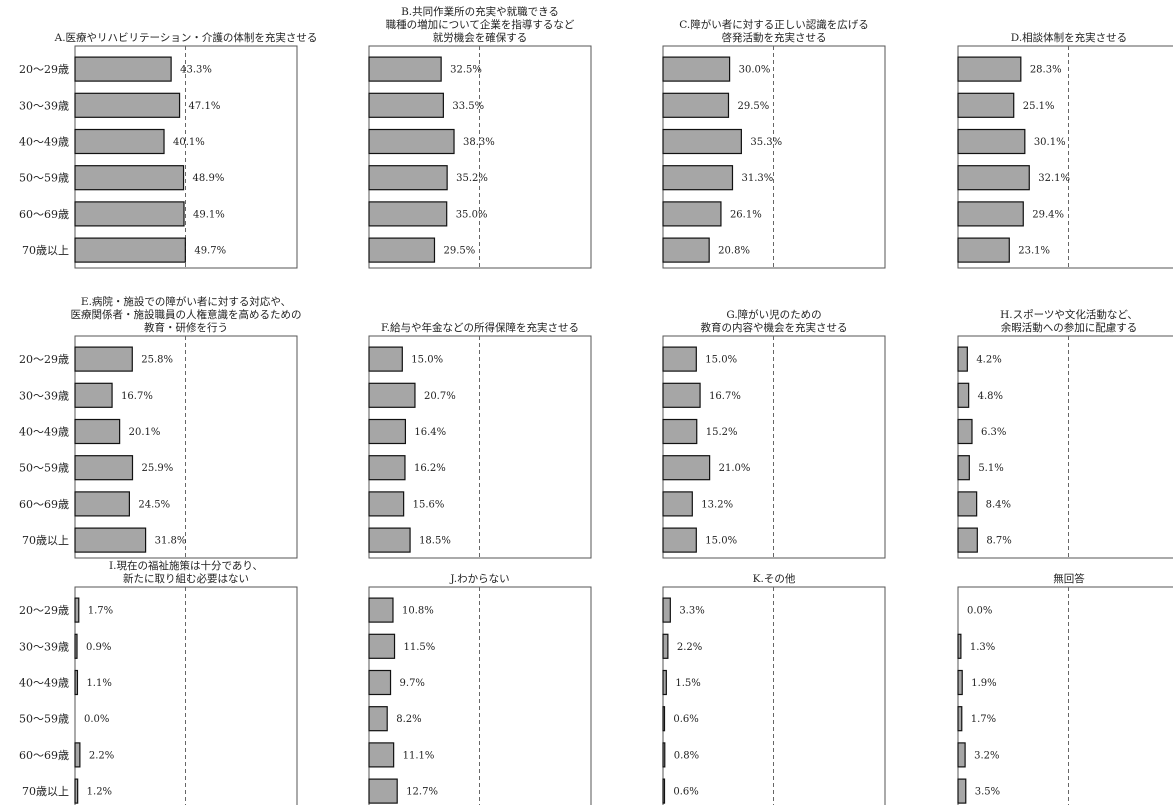 The height and width of the screenshot is (805, 1173). I want to click on data-label: 48.9%, so click(209, 178).